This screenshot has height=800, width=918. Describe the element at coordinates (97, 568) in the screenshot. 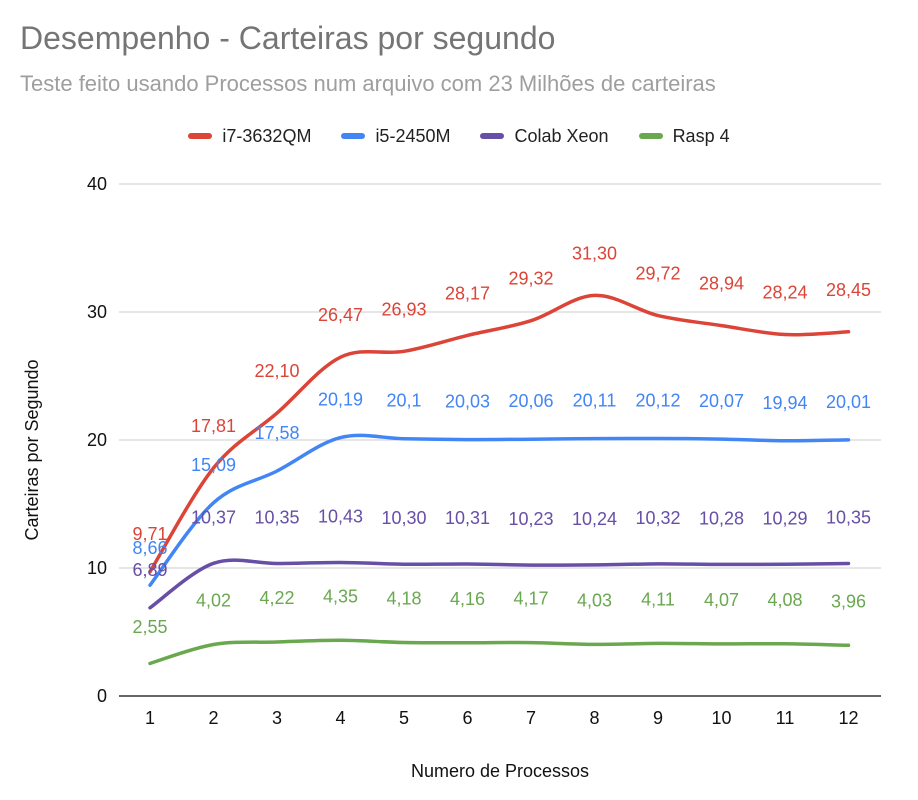

I see `y-tick-label: 10` at that location.